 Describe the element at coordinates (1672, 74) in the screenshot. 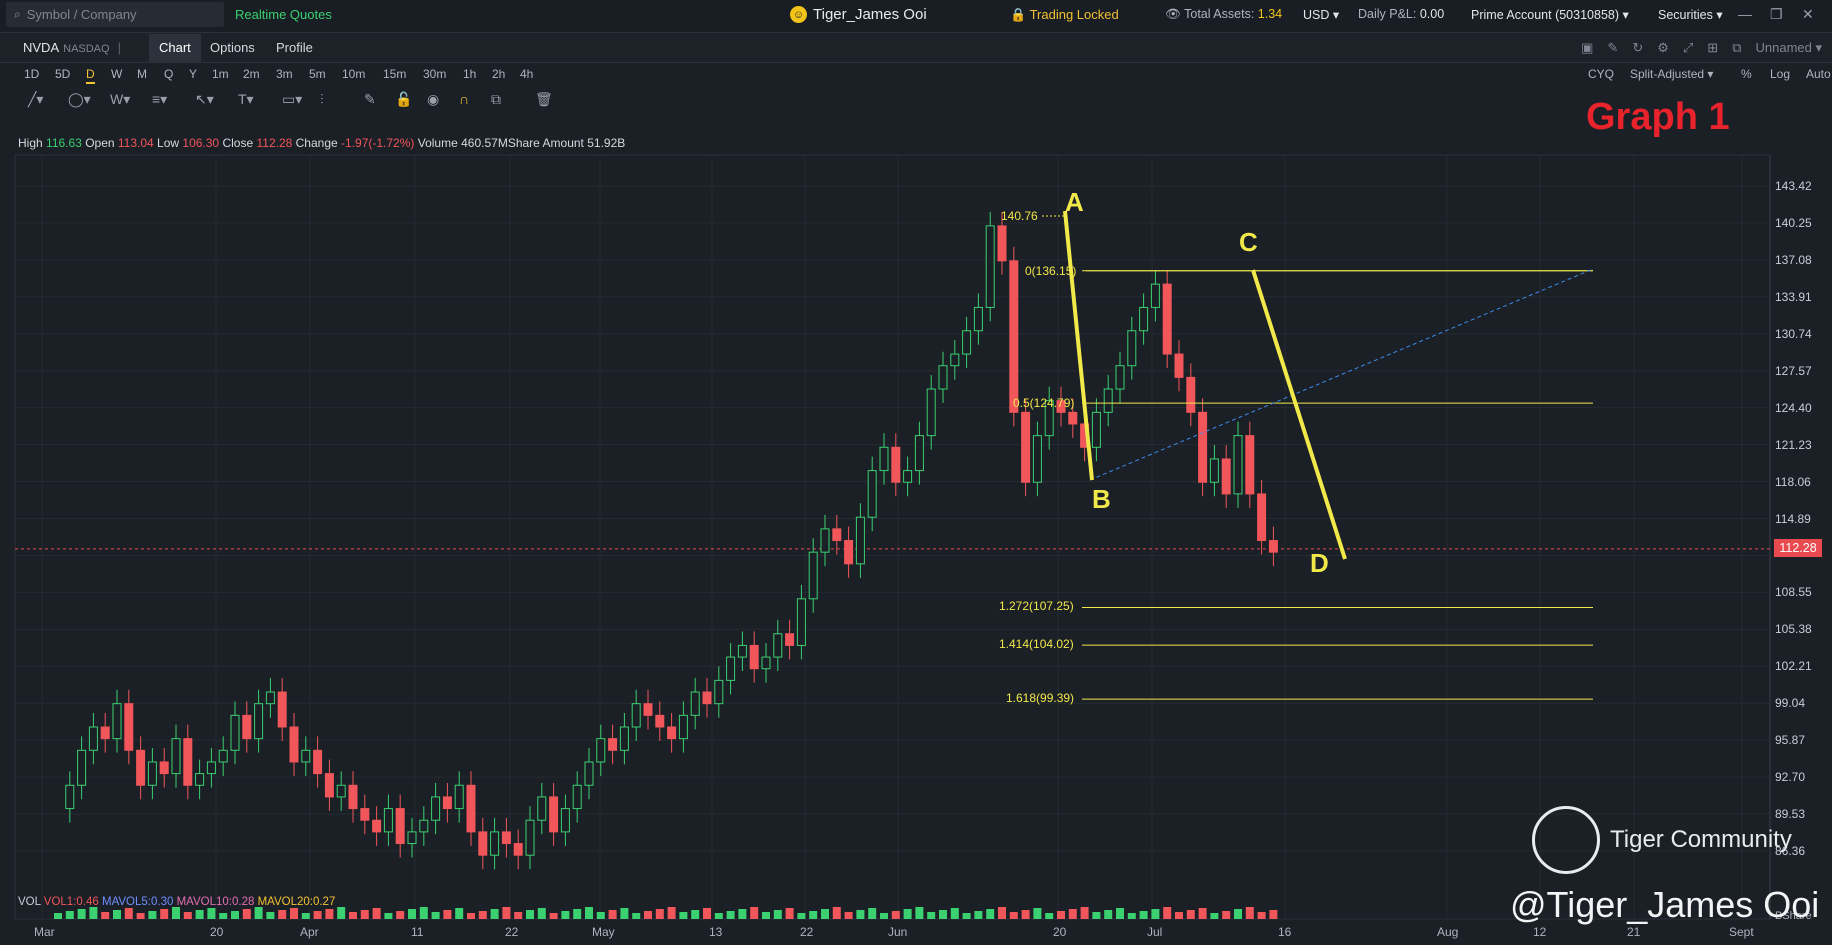

I see `adjust-select: Split-Adjusted ▾` at that location.